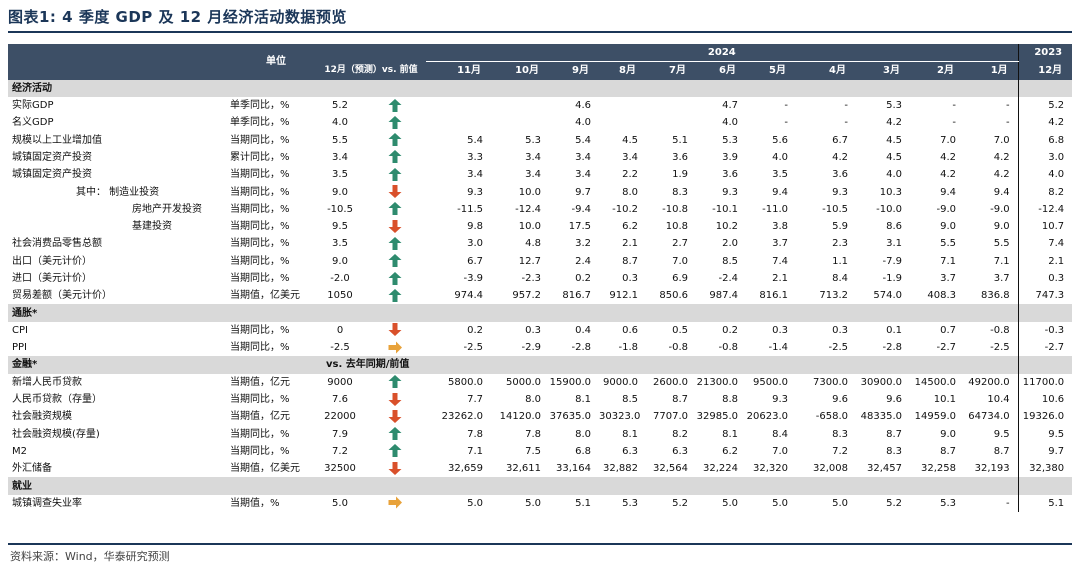 This screenshot has width=1080, height=569. I want to click on cell-value: 2.1, so click(780, 278).